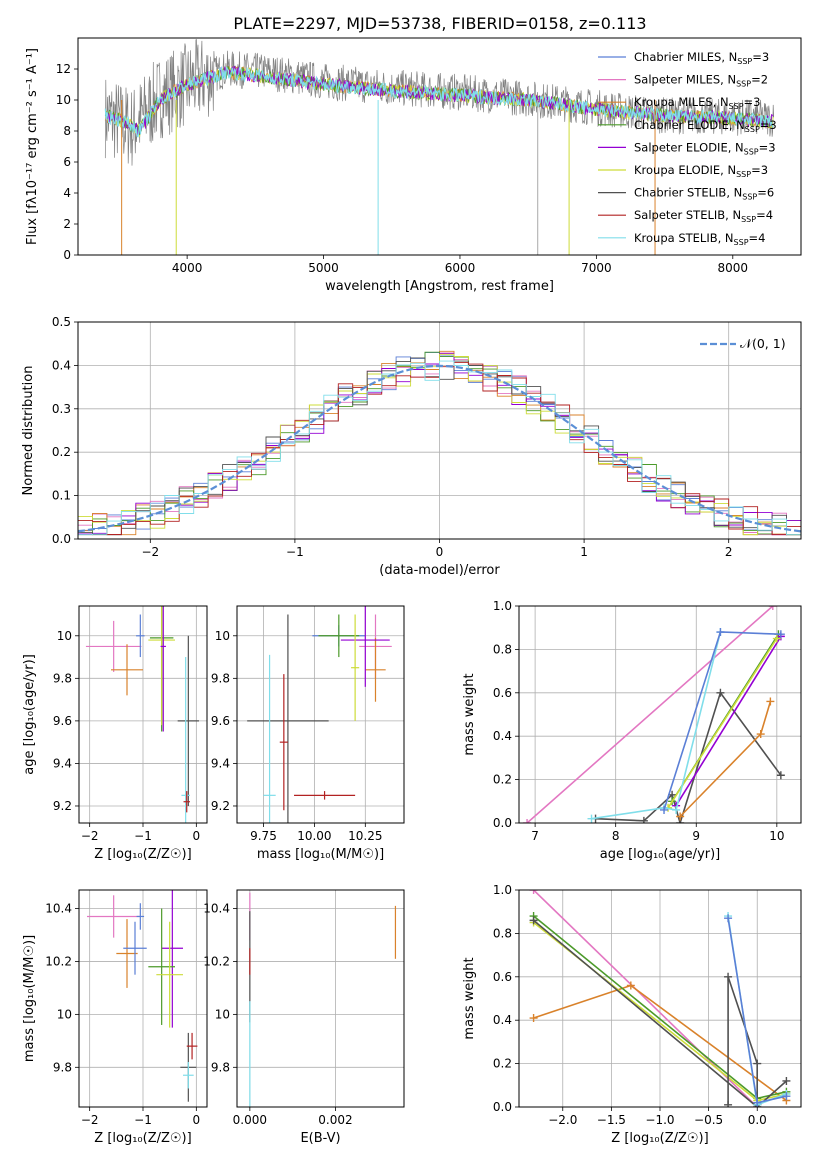  I want to click on x-tick-label: 4000, so click(187, 268).